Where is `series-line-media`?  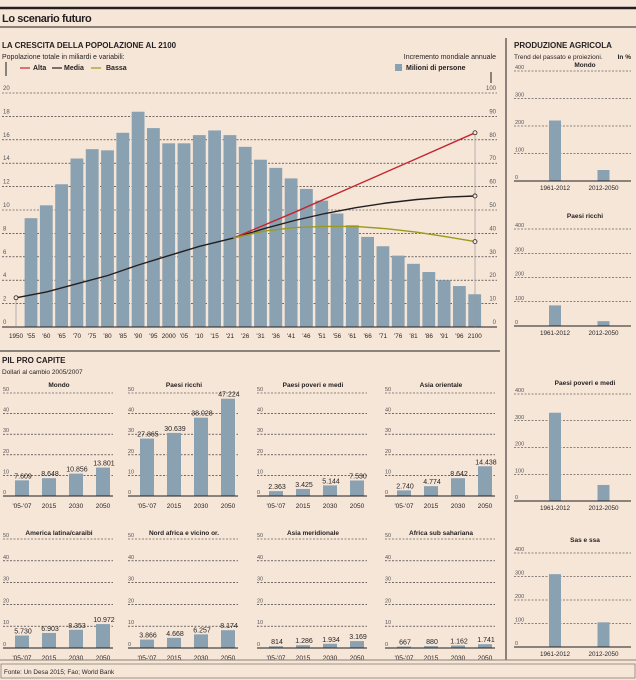 series-line-media is located at coordinates (245, 247).